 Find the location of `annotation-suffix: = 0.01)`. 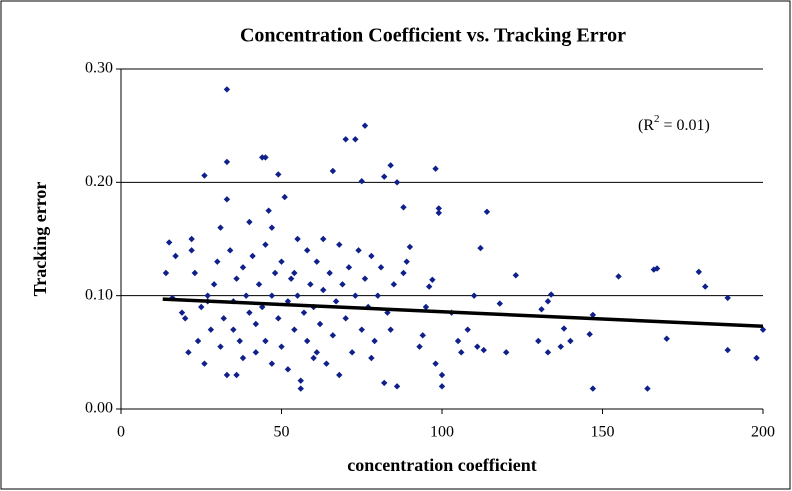

annotation-suffix: = 0.01) is located at coordinates (685, 125).